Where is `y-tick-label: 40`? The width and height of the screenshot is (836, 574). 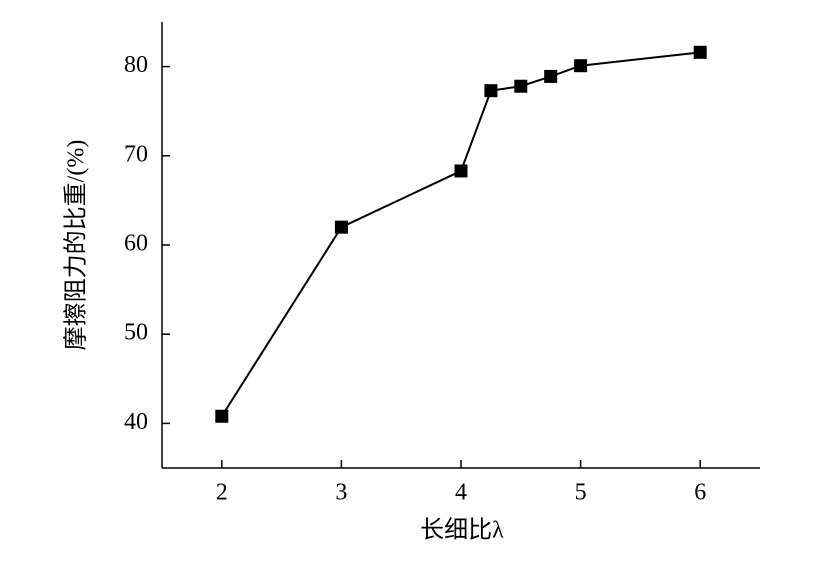
y-tick-label: 40 is located at coordinates (136, 422).